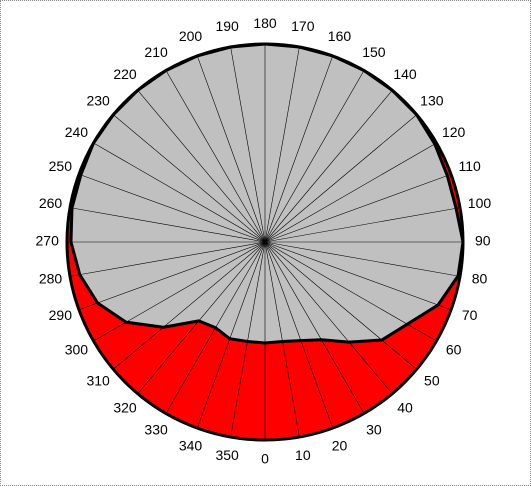 The height and width of the screenshot is (486, 531). Describe the element at coordinates (405, 74) in the screenshot. I see `angle-label: 140` at that location.